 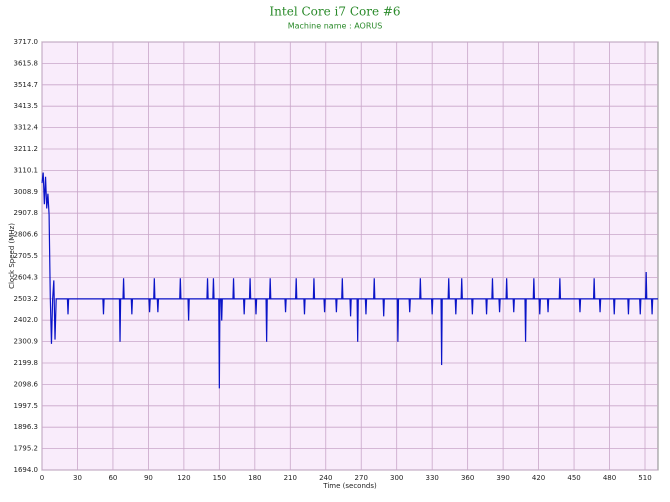 I want to click on y-tick-label: 3413.5, so click(x=26, y=106).